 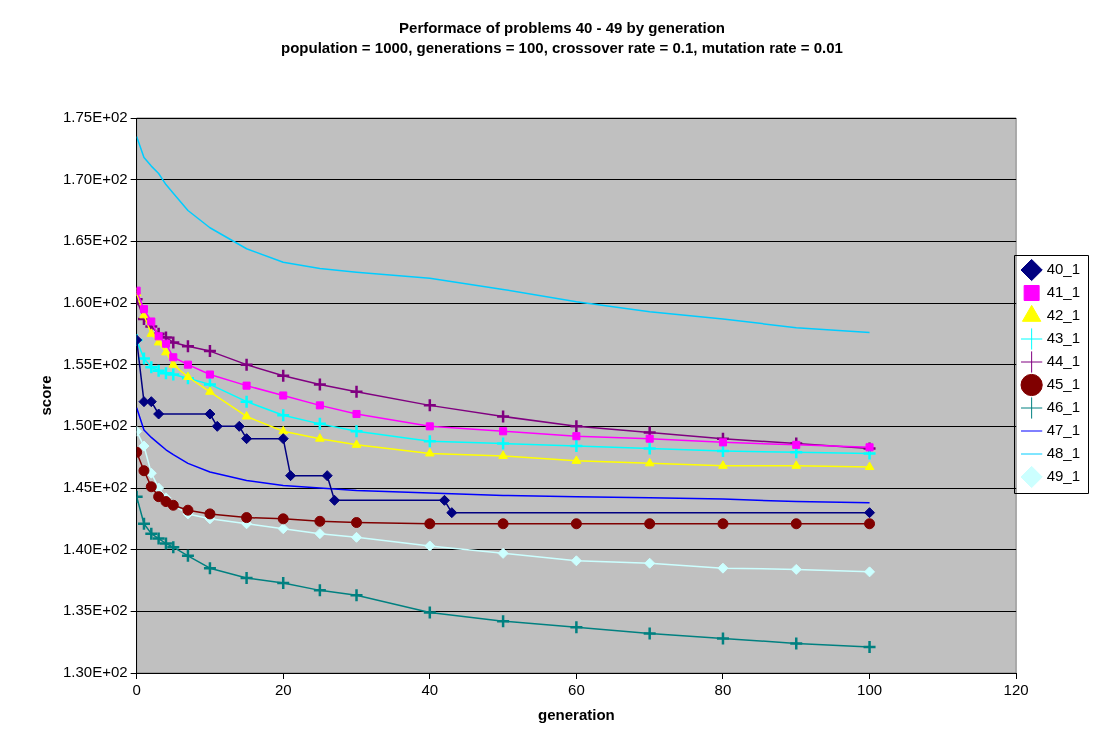 What do you see at coordinates (430, 690) in the screenshot?
I see `x-tick-label: 40` at bounding box center [430, 690].